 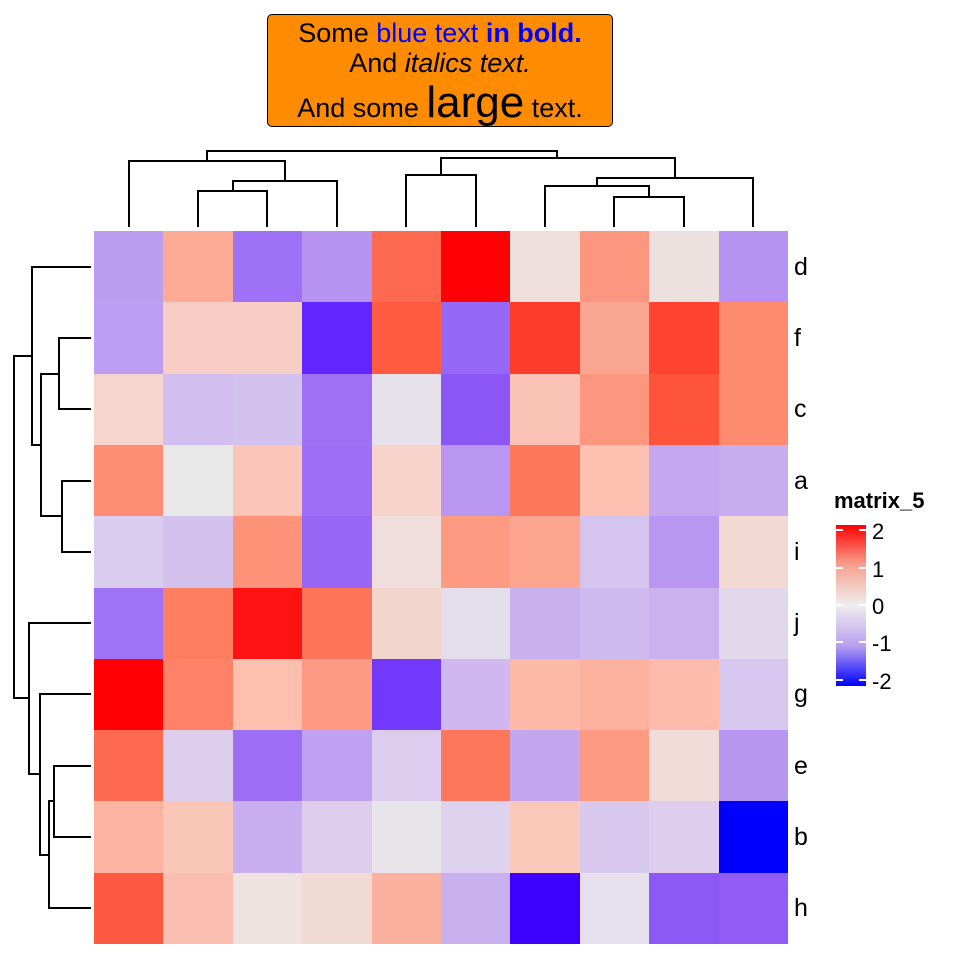 I want to click on legend-label: 2, so click(x=878, y=531).